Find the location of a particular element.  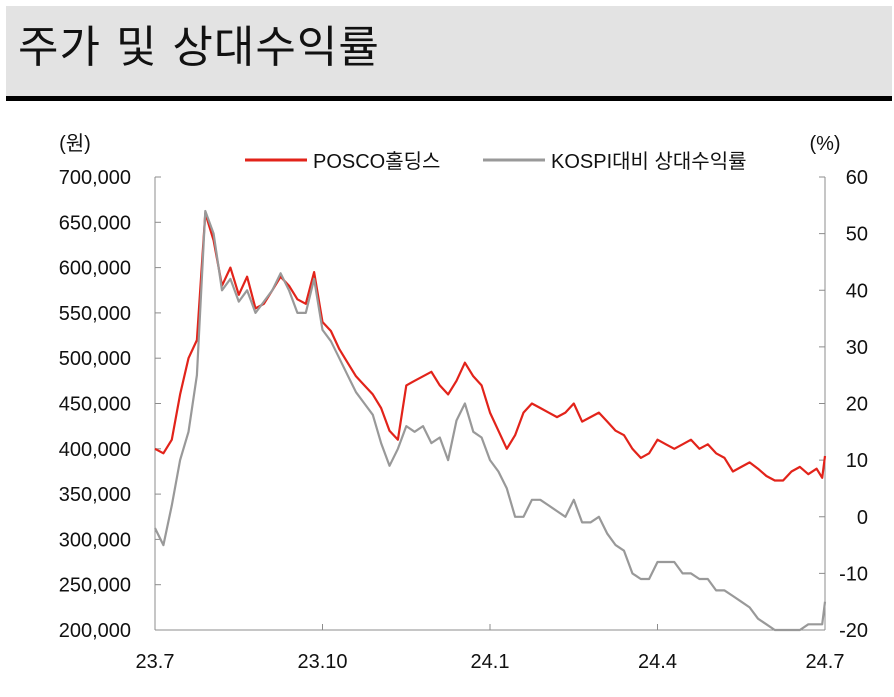

y-left-tick-label: 450,000 is located at coordinates (95, 405).